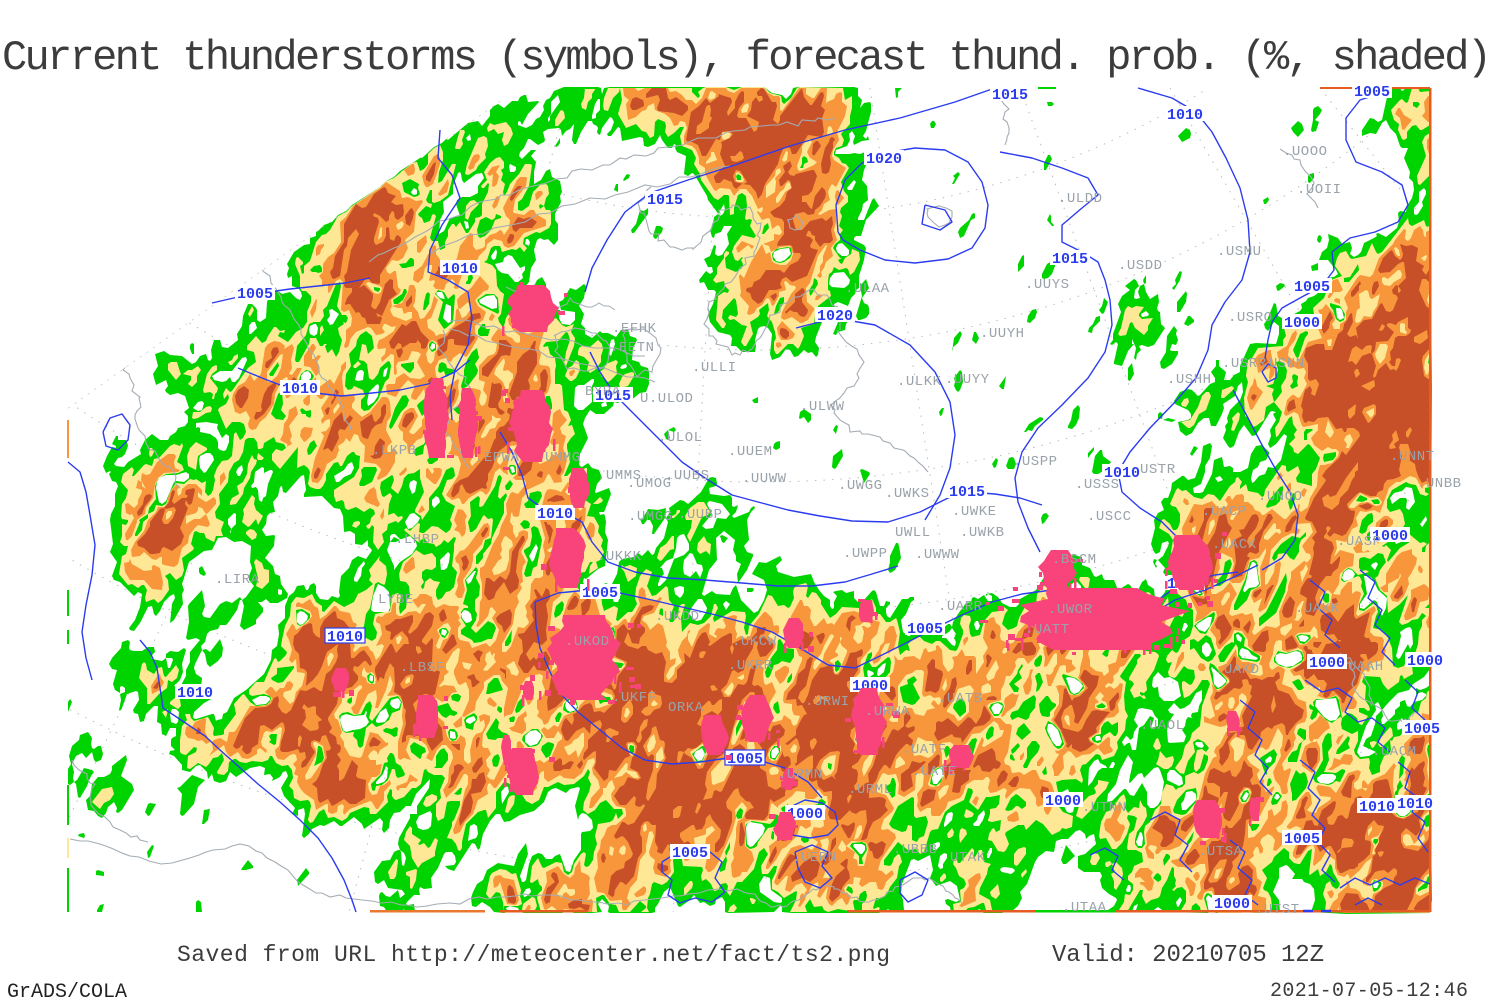 This screenshot has height=1000, width=1500. What do you see at coordinates (870, 790) in the screenshot?
I see `svg-text: .URML` at bounding box center [870, 790].